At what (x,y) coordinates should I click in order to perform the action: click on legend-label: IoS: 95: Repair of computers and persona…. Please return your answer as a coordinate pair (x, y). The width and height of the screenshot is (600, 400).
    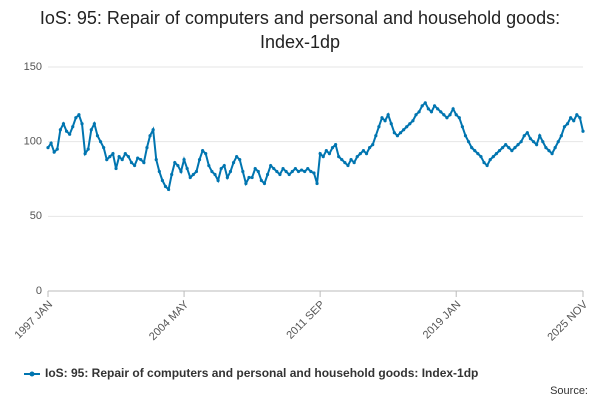
    Looking at the image, I should click on (261, 373).